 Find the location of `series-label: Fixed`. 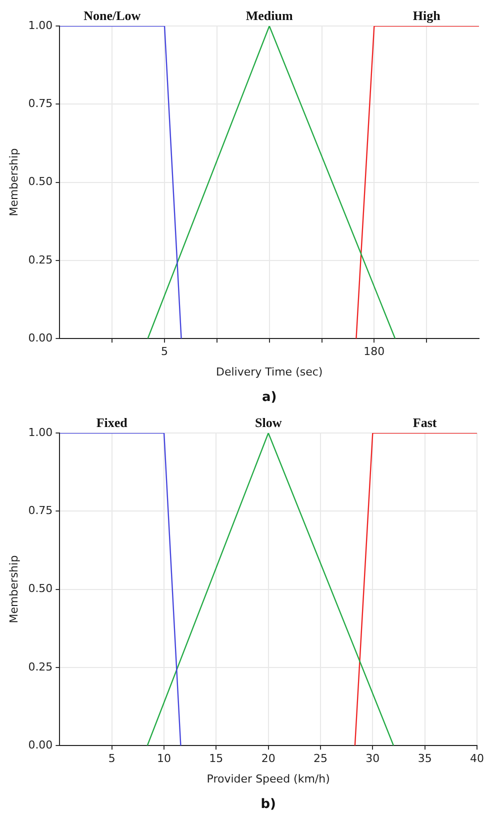

series-label: Fixed is located at coordinates (112, 422).